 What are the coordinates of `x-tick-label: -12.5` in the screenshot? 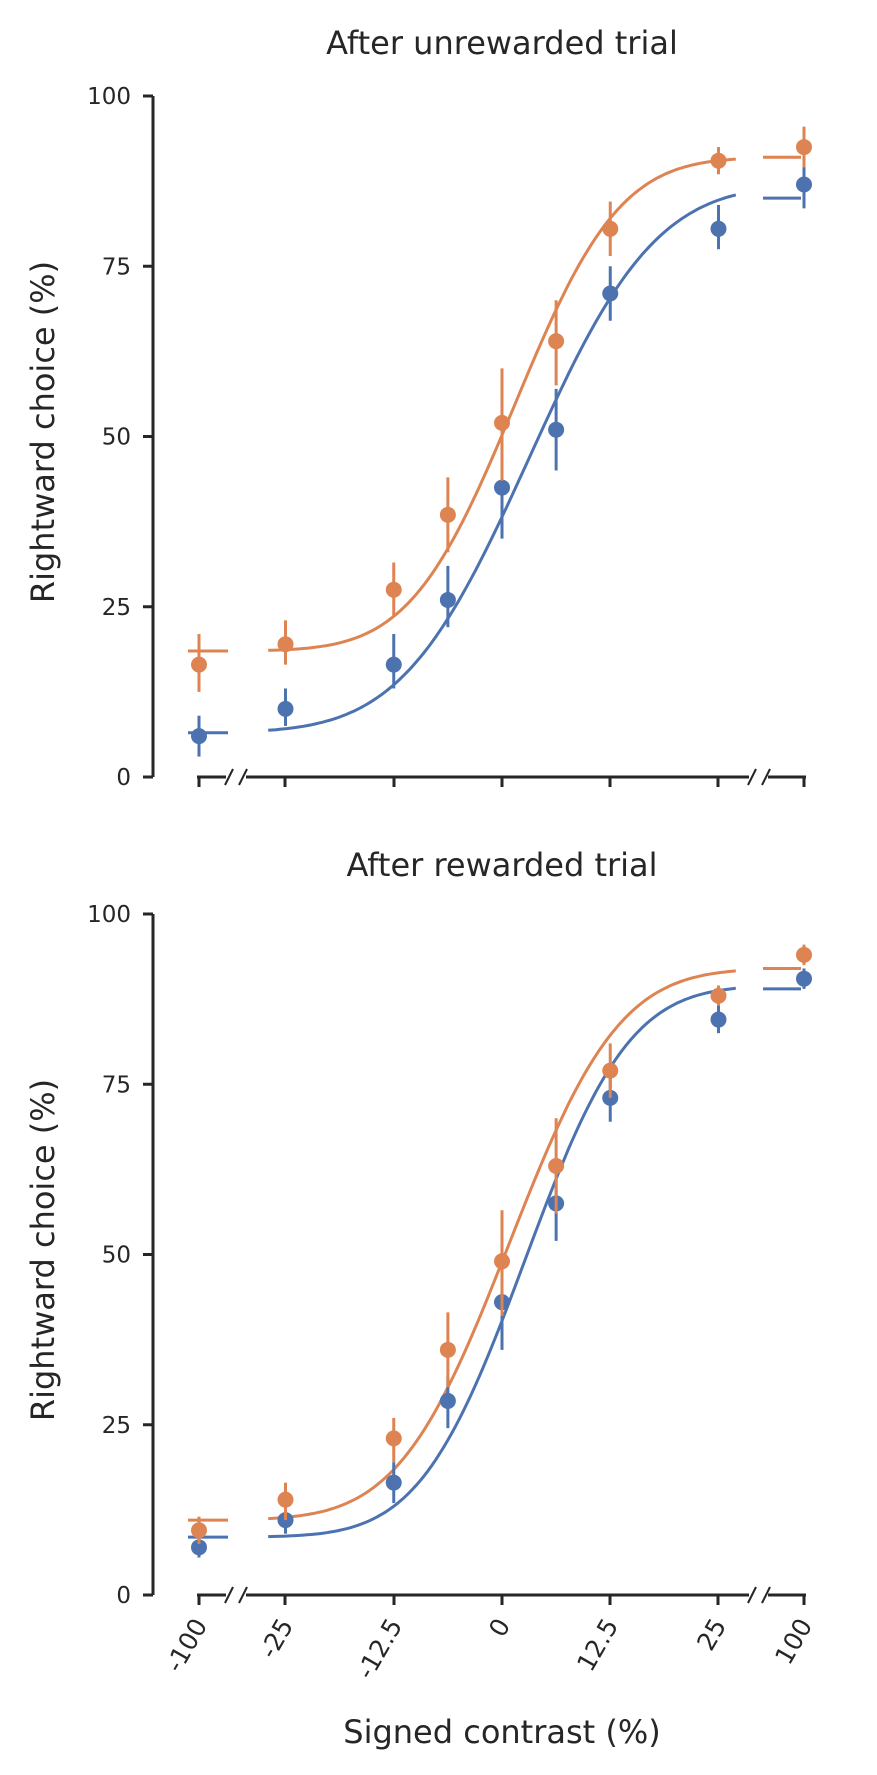 It's located at (379, 1649).